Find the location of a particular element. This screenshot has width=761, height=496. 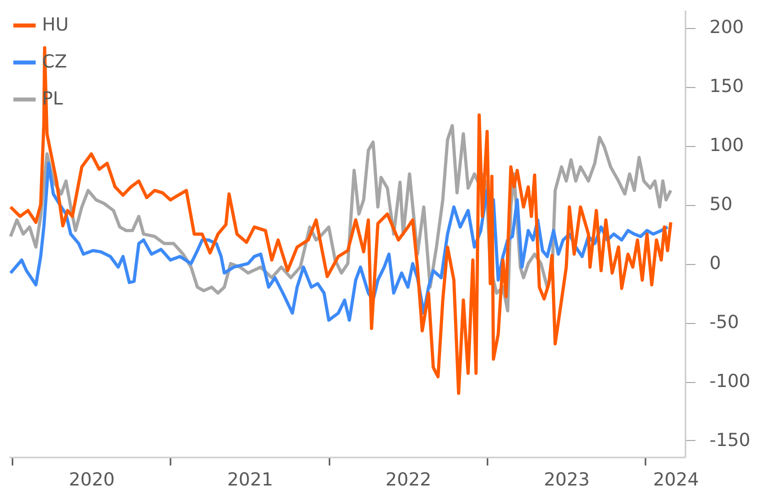

y-tick-label: 50 is located at coordinates (721, 205).